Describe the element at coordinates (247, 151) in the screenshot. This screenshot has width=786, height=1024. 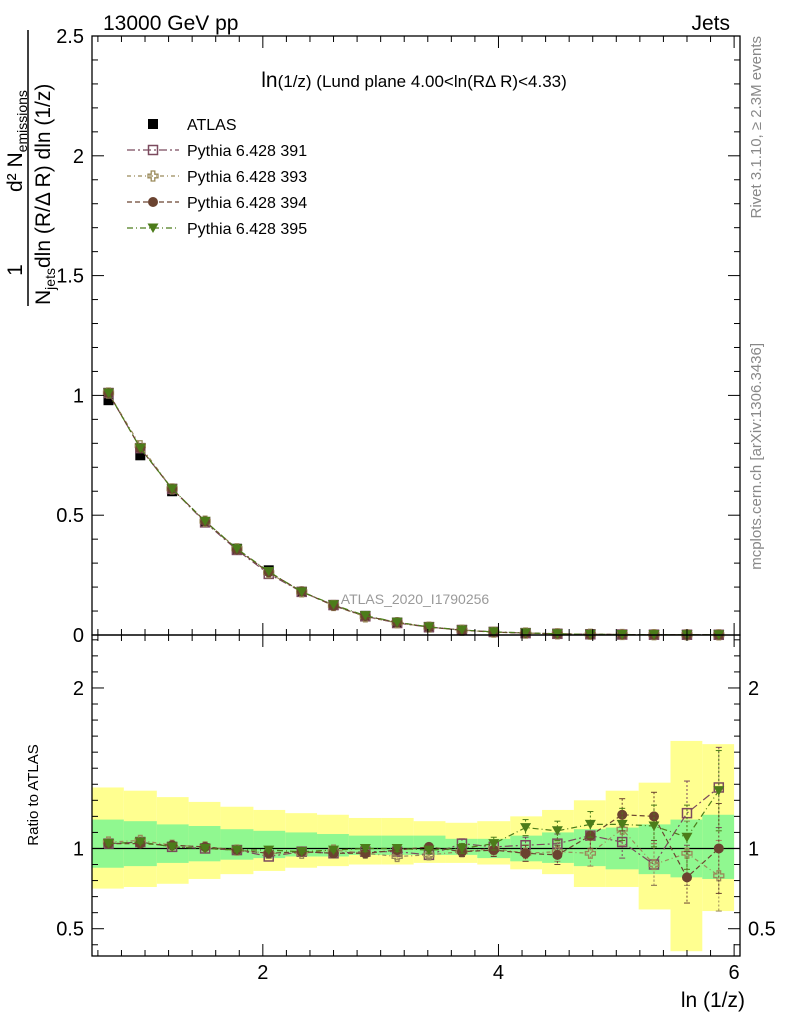
I see `legend-label: Pythia 6.428 391` at that location.